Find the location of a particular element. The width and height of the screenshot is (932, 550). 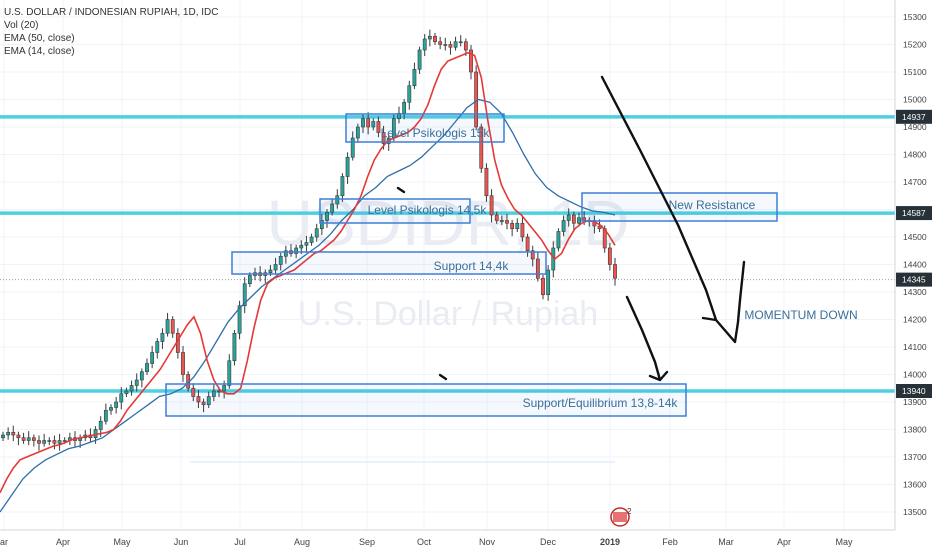

time-tick-label: Jun is located at coordinates (181, 542).